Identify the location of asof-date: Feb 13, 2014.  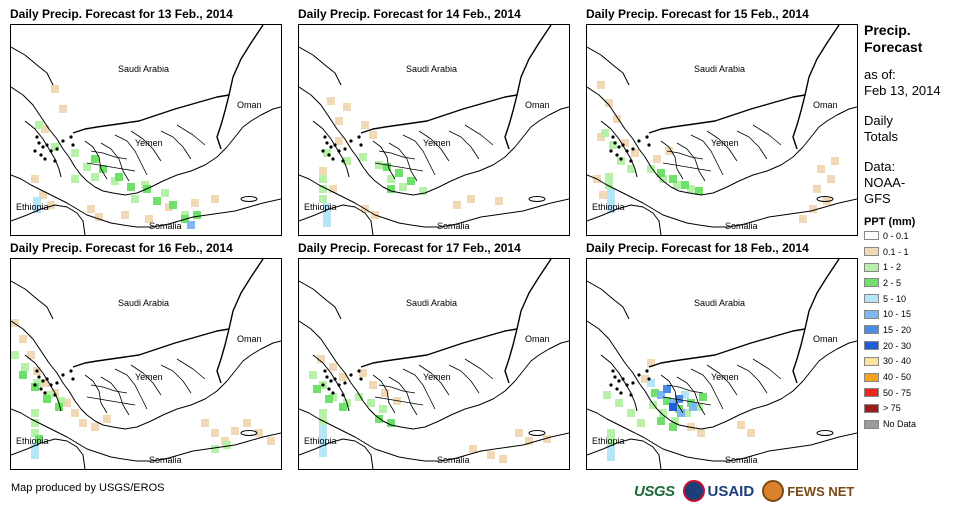
(902, 90).